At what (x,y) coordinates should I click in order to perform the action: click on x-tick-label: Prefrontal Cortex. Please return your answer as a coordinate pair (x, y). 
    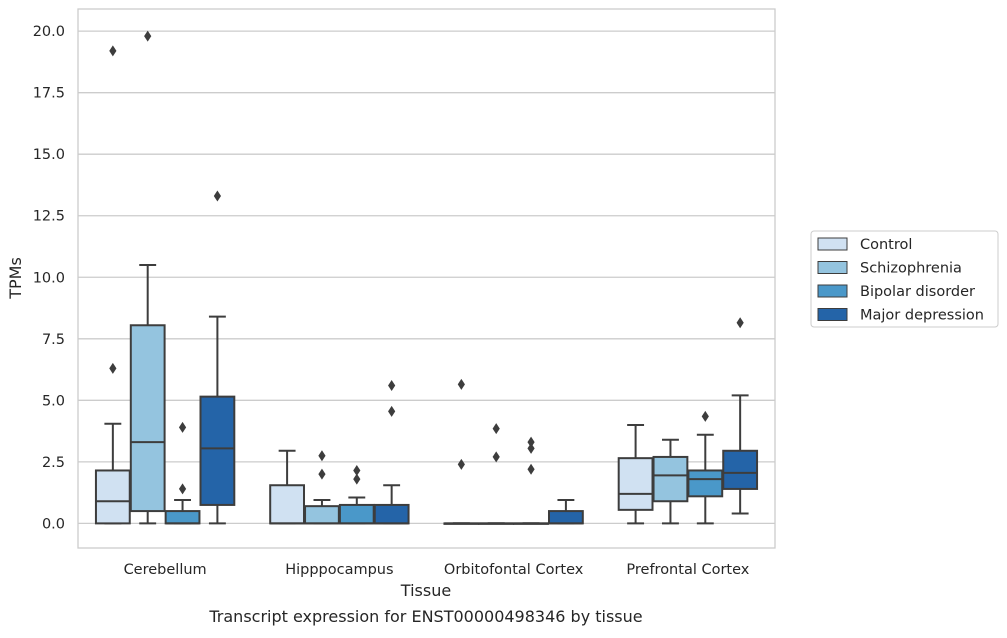
    Looking at the image, I should click on (687, 570).